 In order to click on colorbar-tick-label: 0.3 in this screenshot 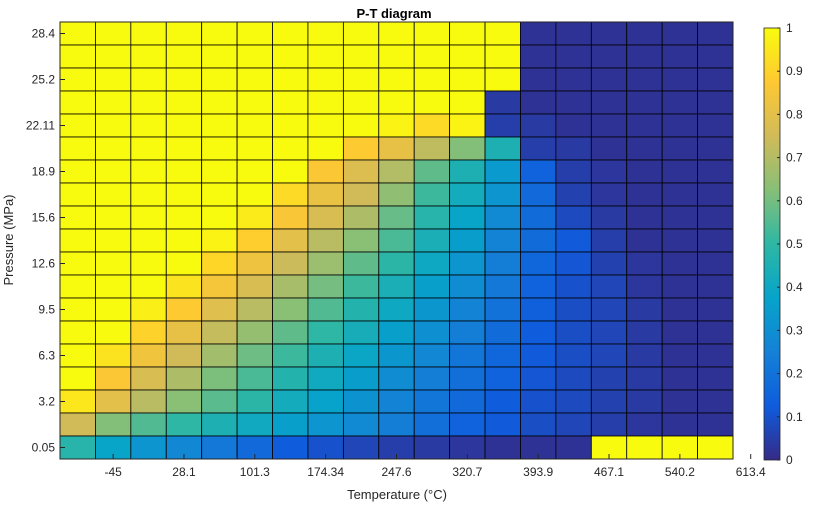, I will do `click(794, 330)`.